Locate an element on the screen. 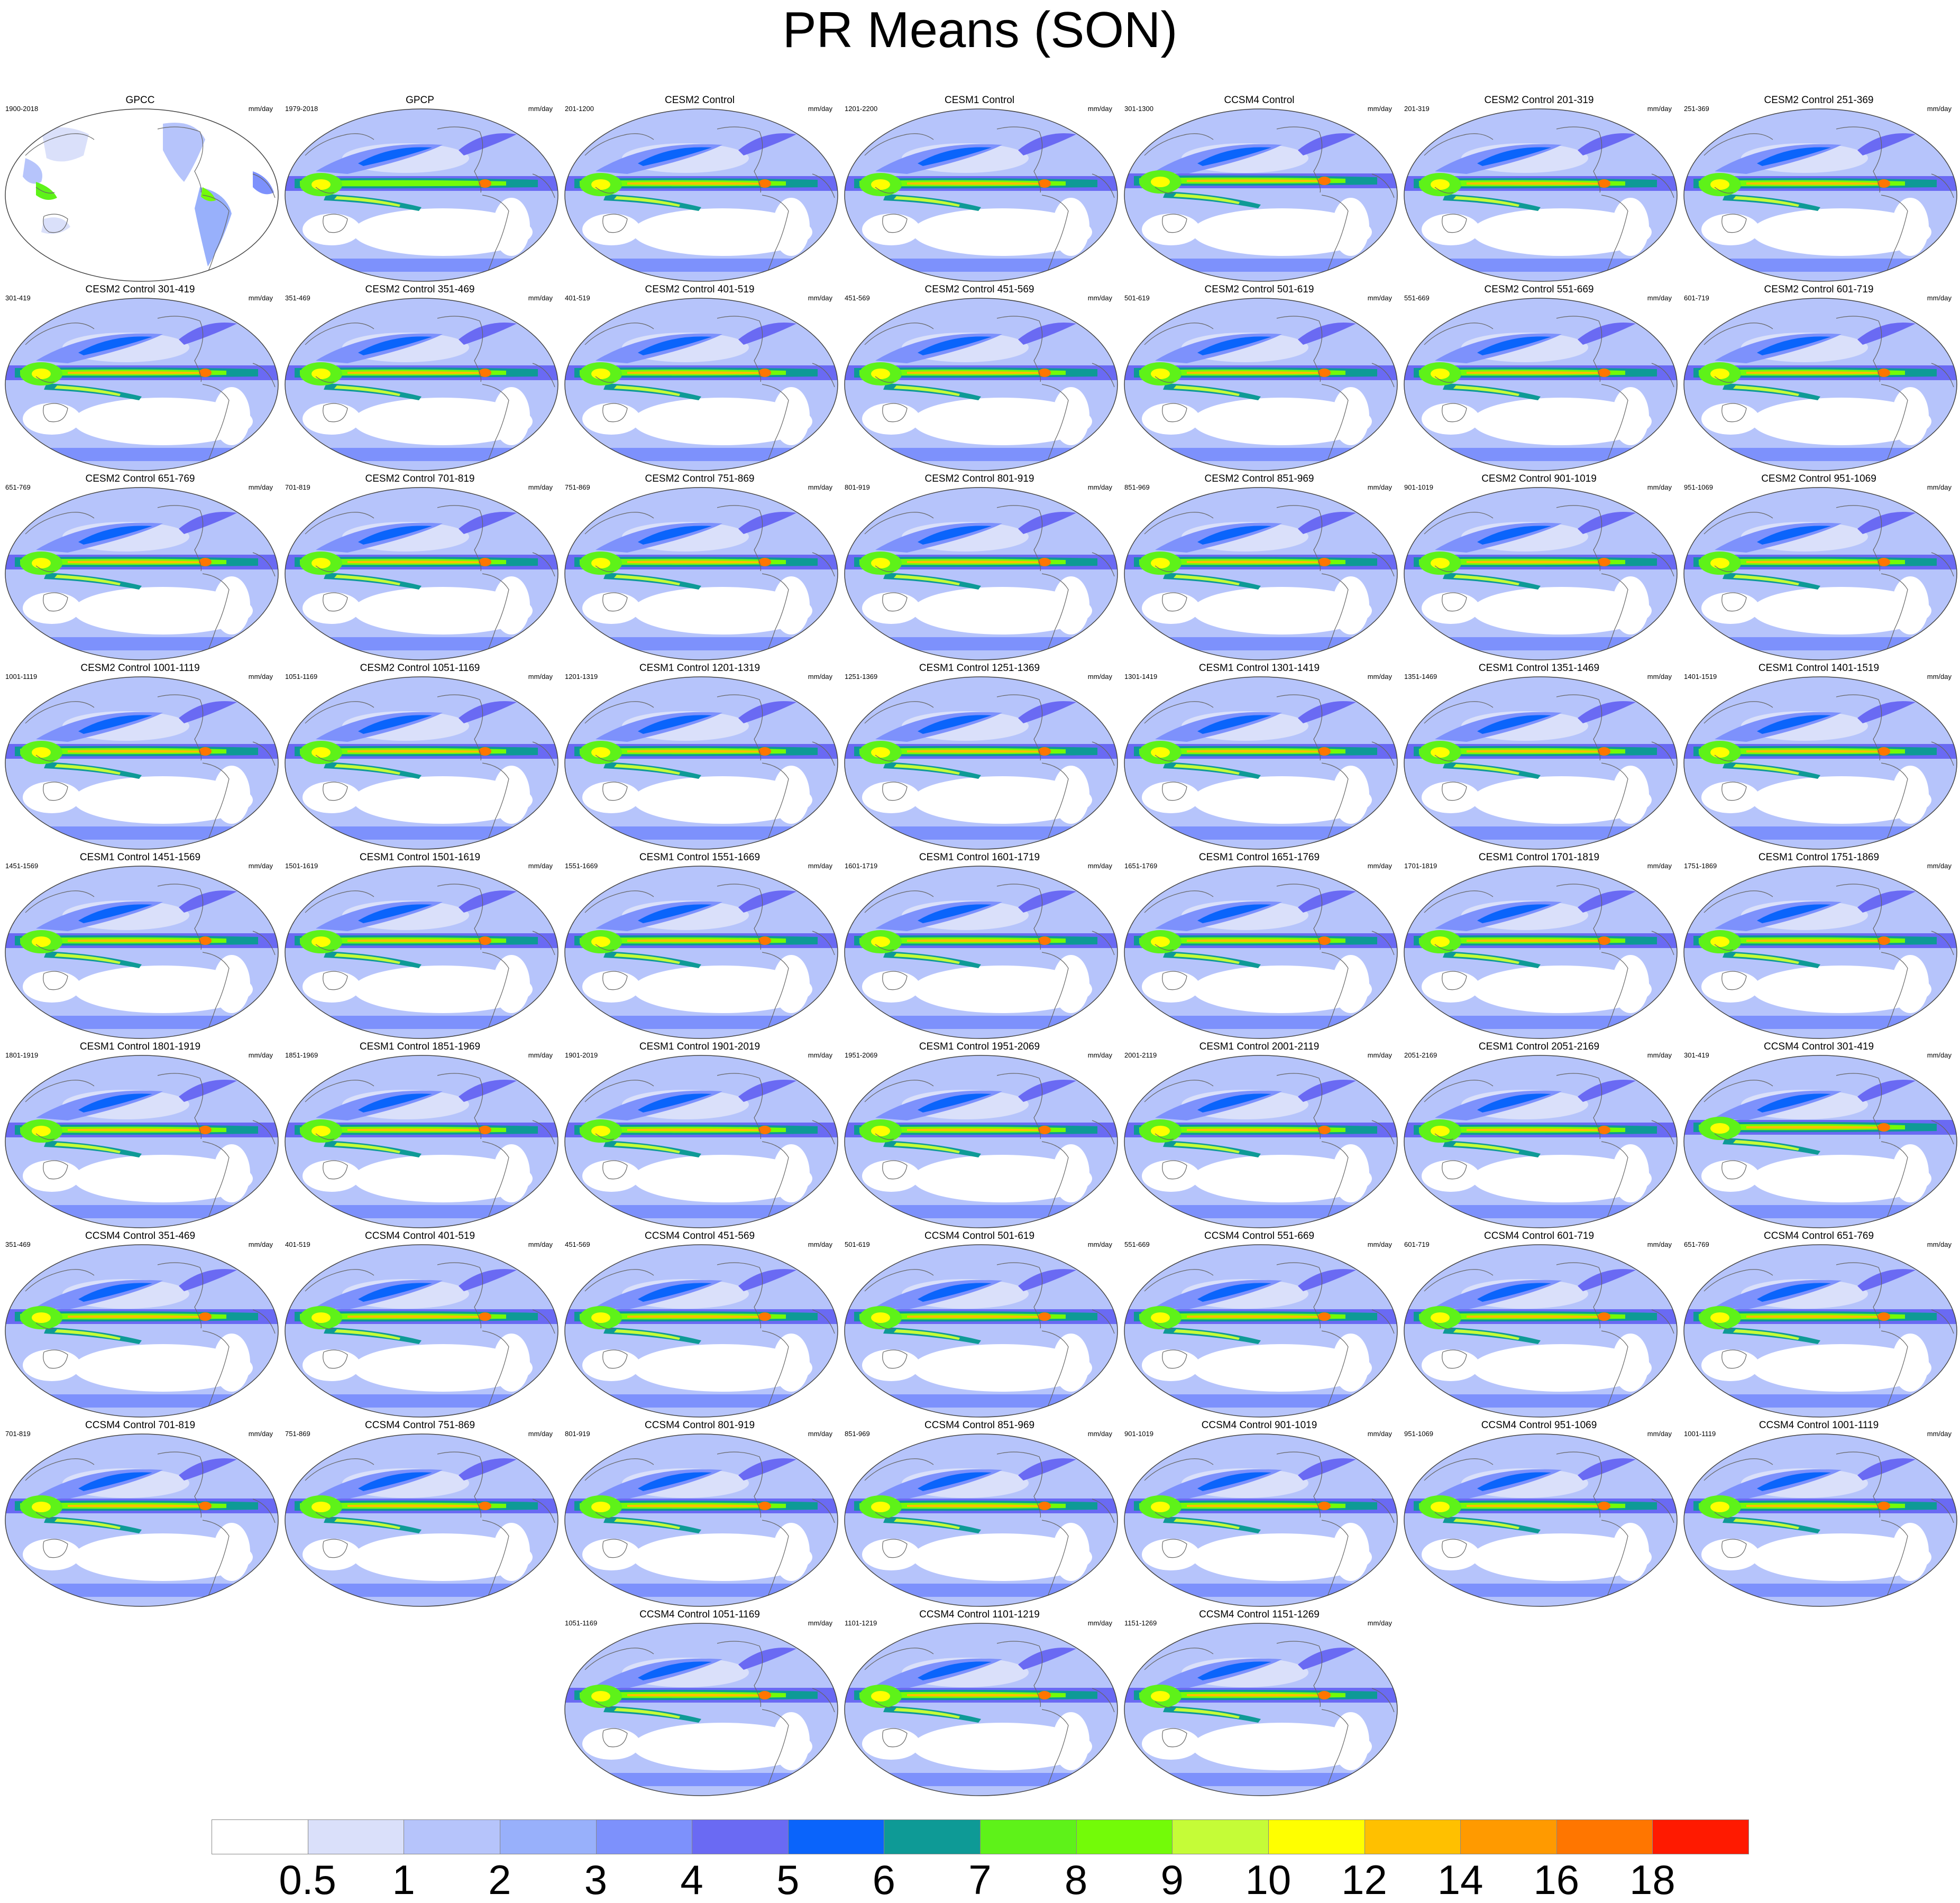 The height and width of the screenshot is (1903, 1960). panel-title: CCSM4 Control 901-1019 is located at coordinates (1259, 1425).